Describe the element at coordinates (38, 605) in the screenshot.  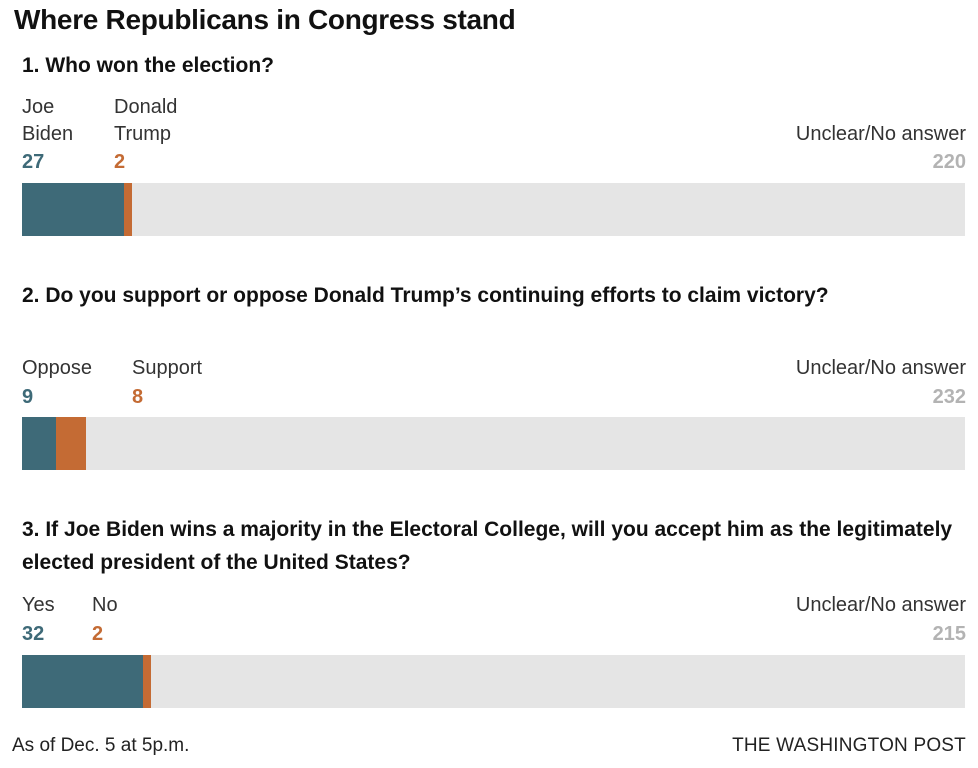
I see `q3-label-yes: Yes` at that location.